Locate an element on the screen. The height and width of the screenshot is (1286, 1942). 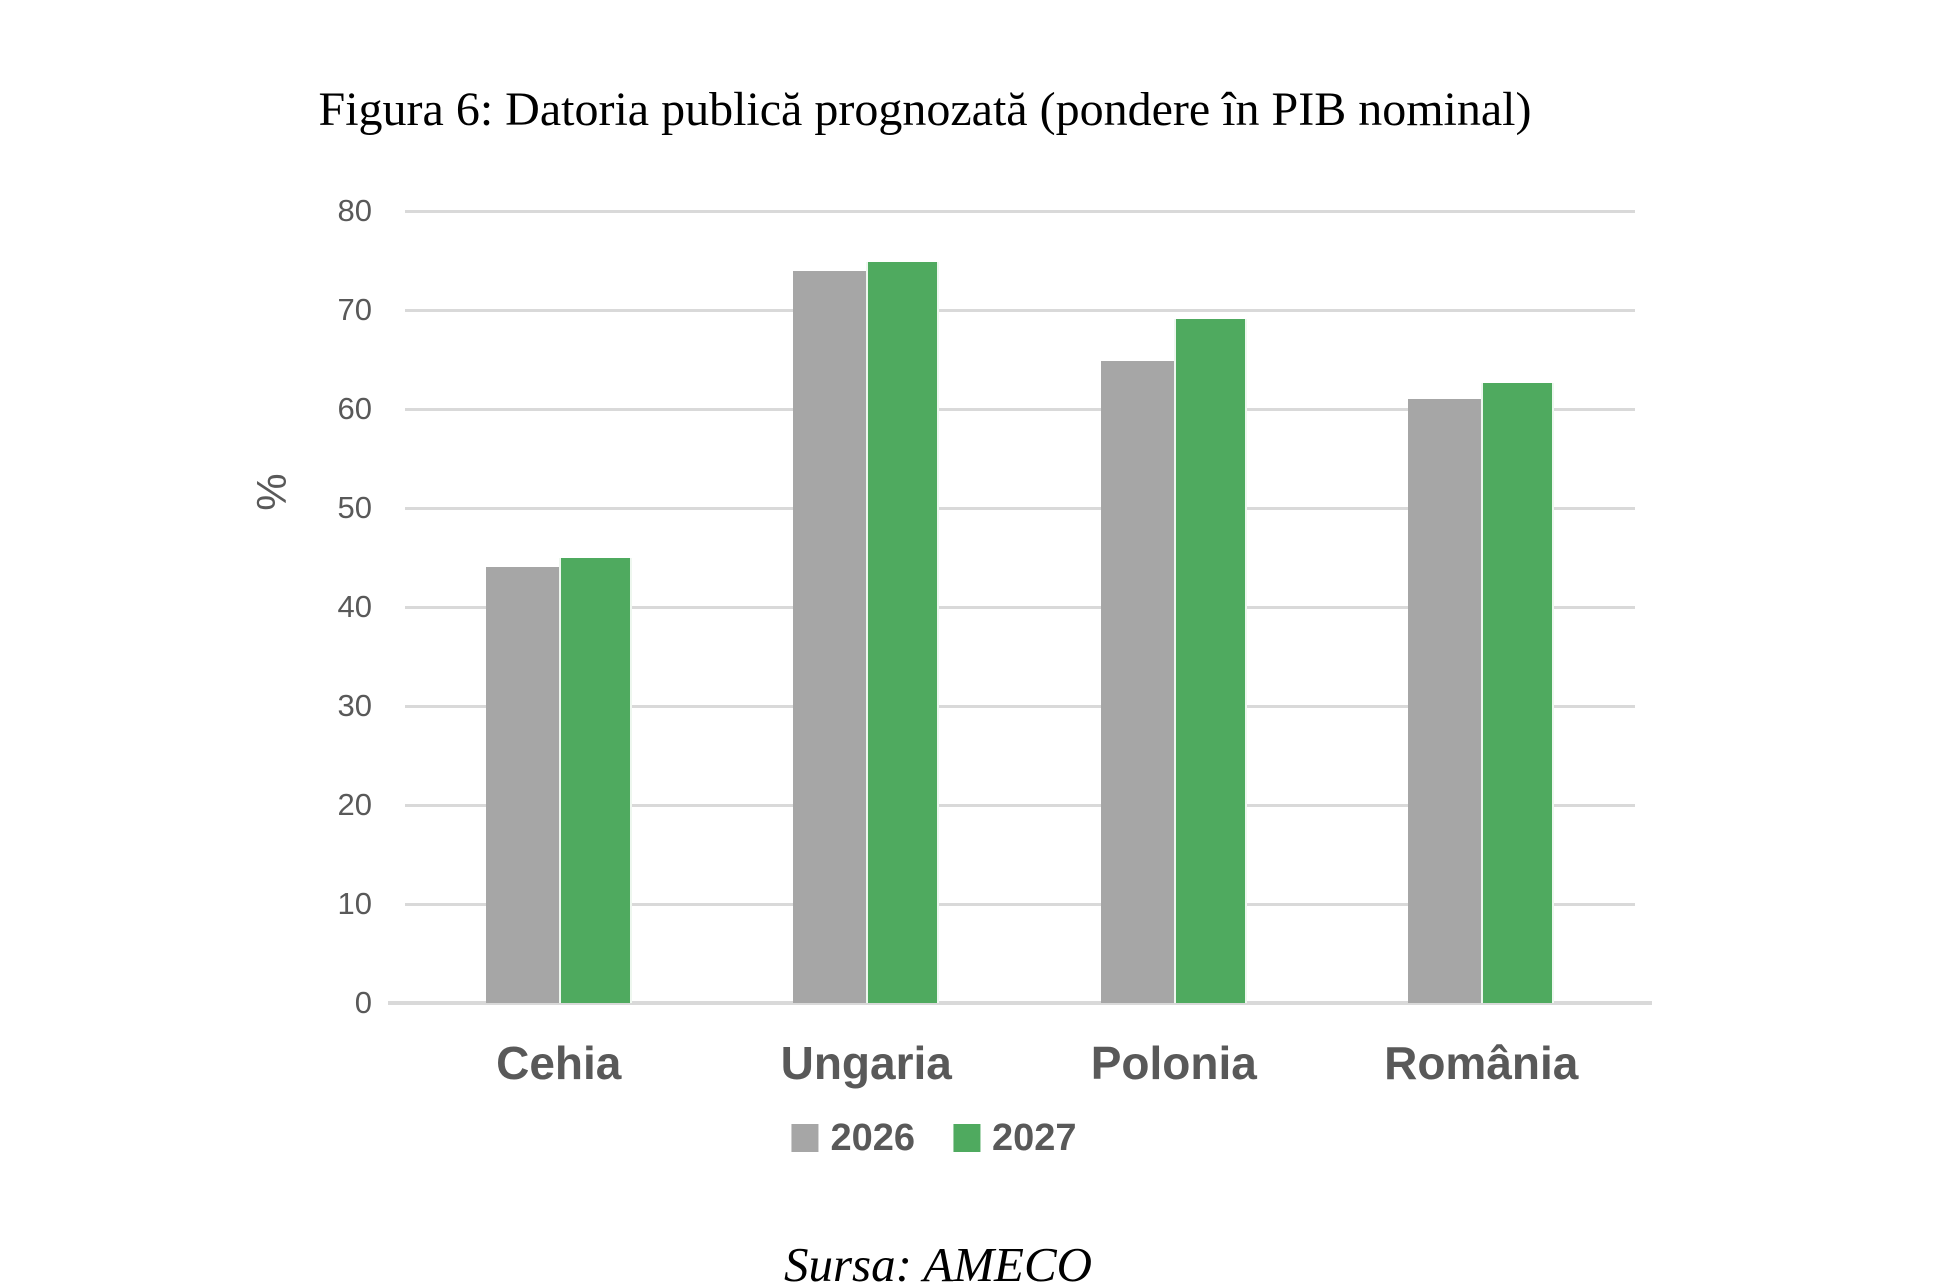
y-tick-label: 40 is located at coordinates (354, 606).